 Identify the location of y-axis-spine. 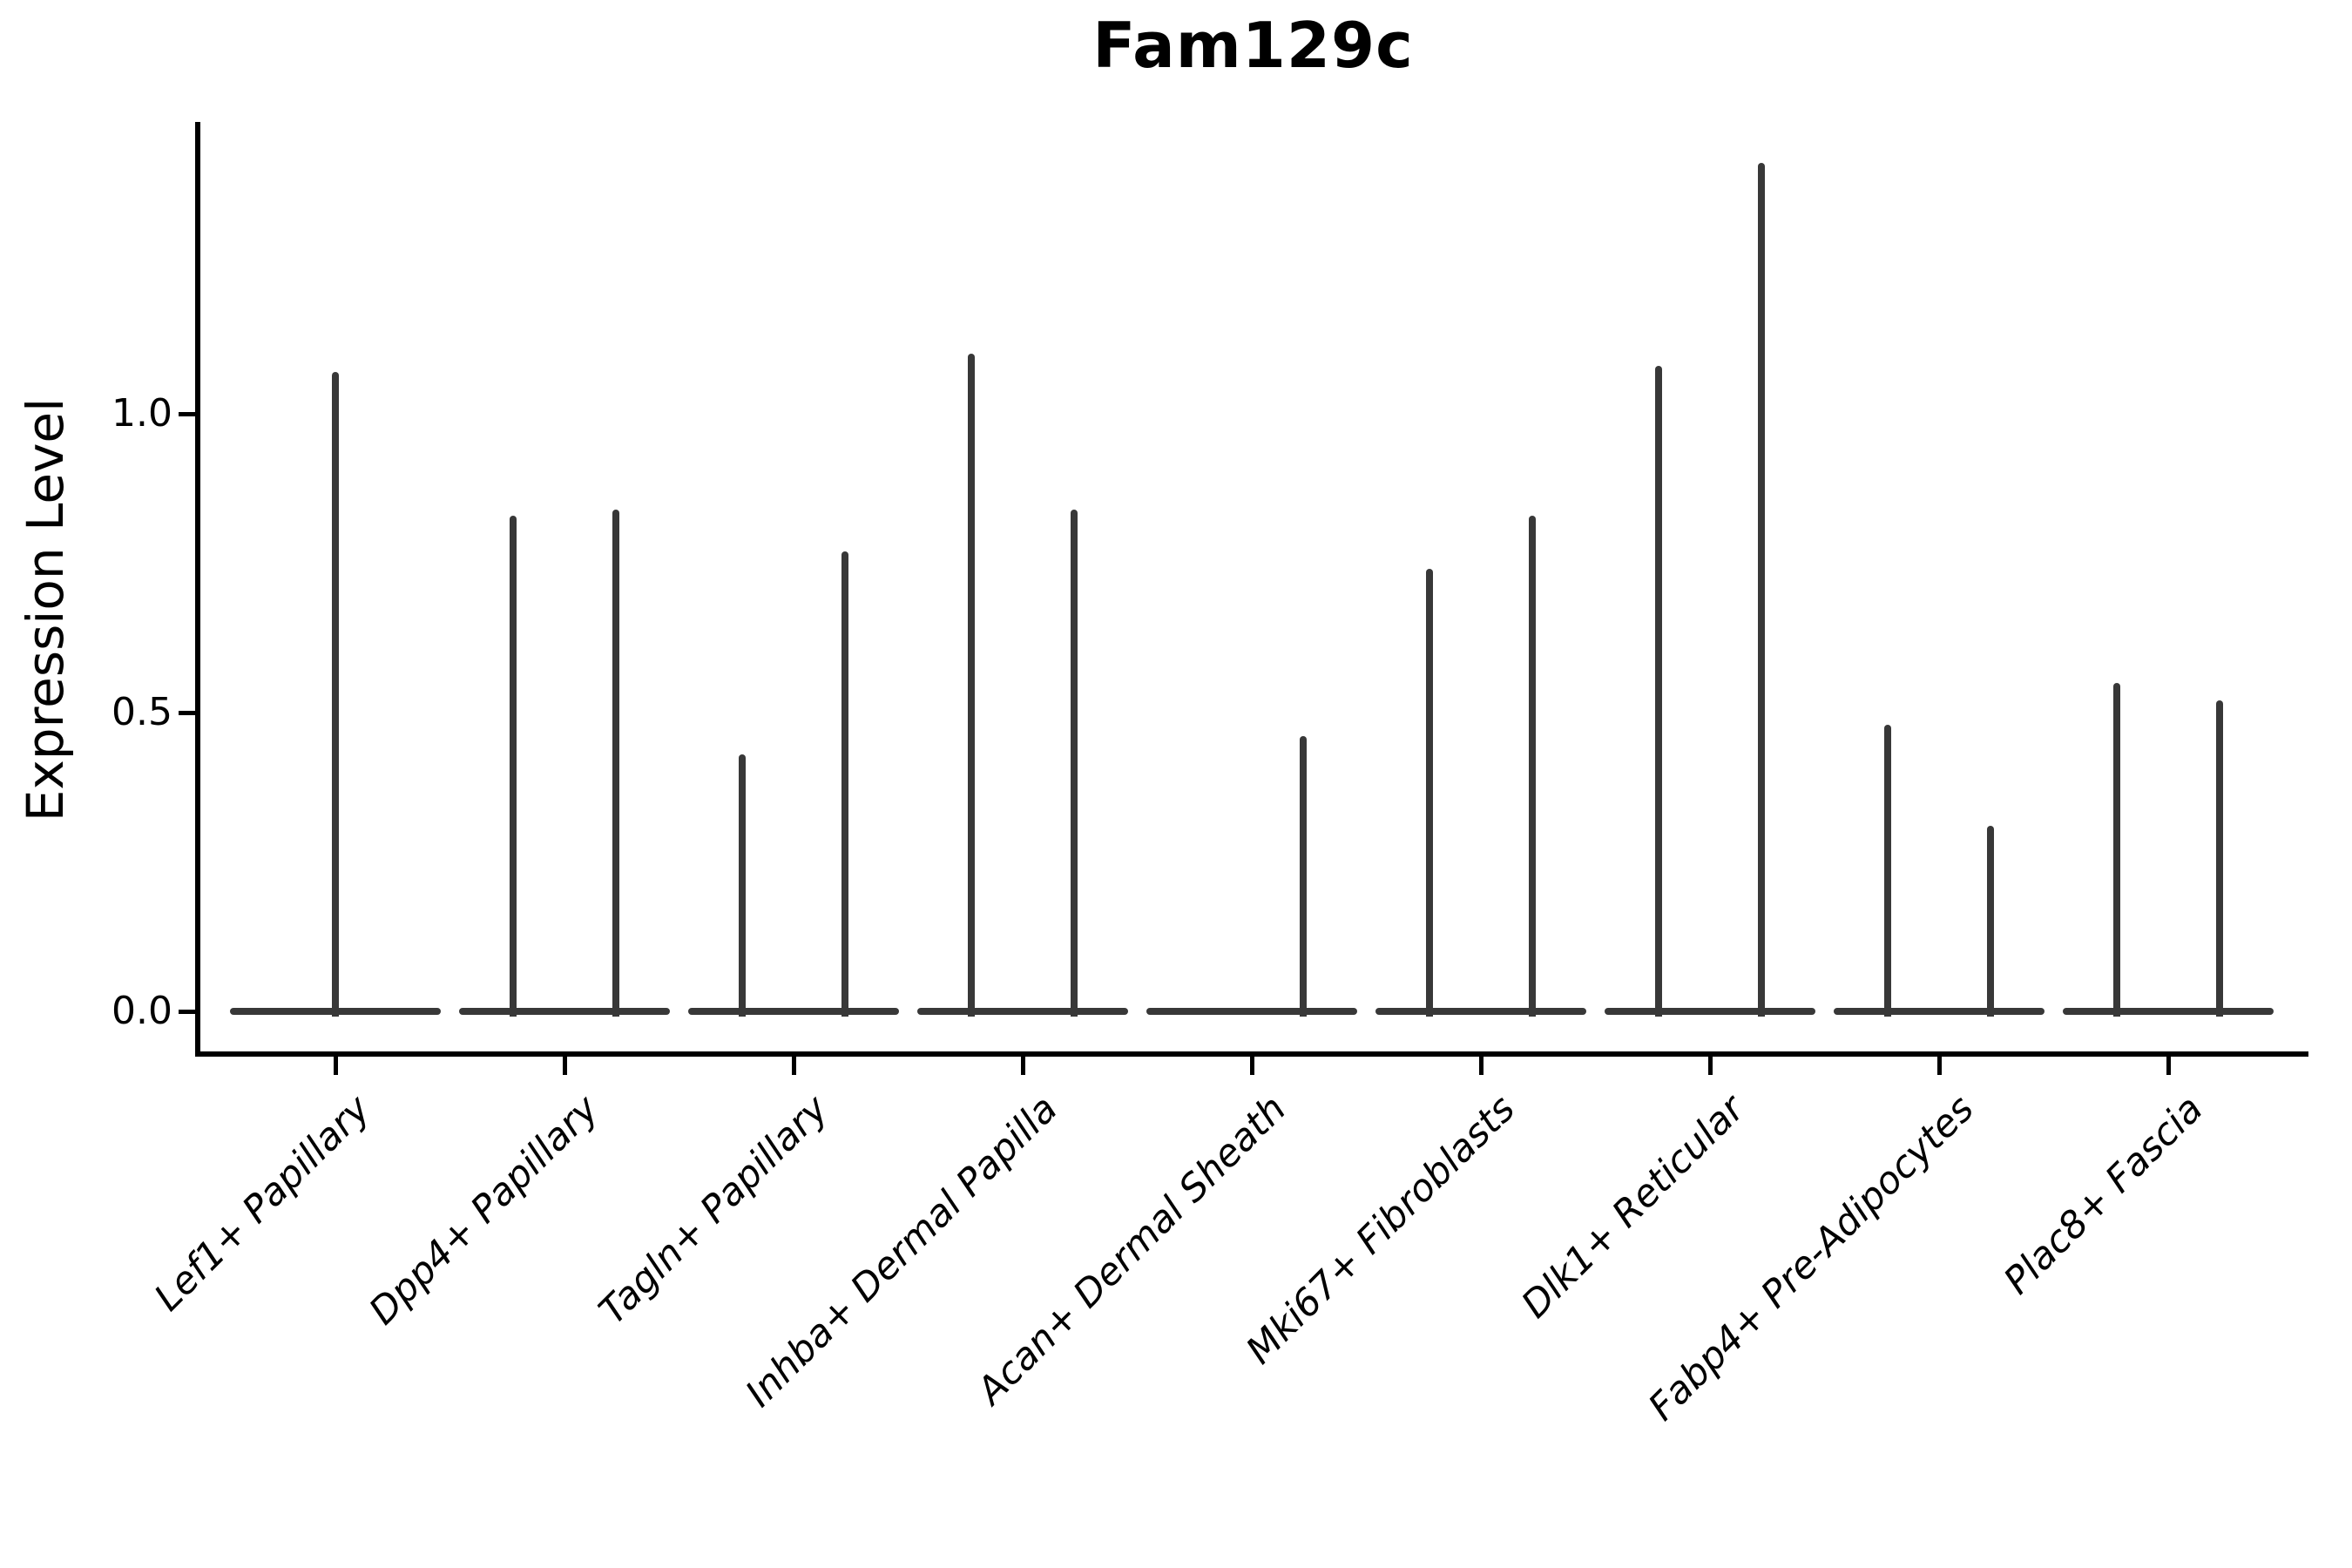
(198, 589).